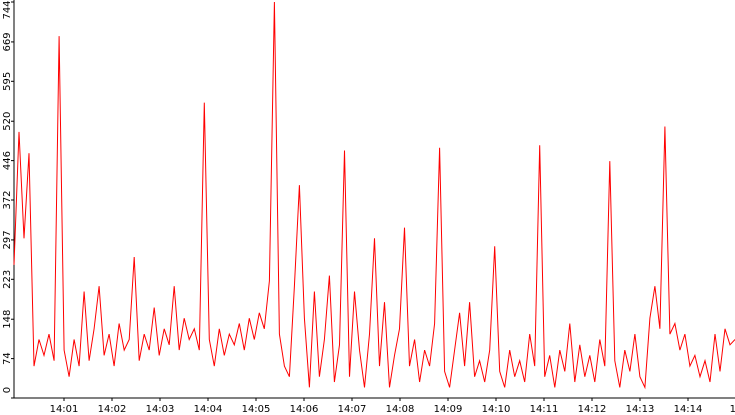  I want to click on x-tick-label: 14:10, so click(496, 409).